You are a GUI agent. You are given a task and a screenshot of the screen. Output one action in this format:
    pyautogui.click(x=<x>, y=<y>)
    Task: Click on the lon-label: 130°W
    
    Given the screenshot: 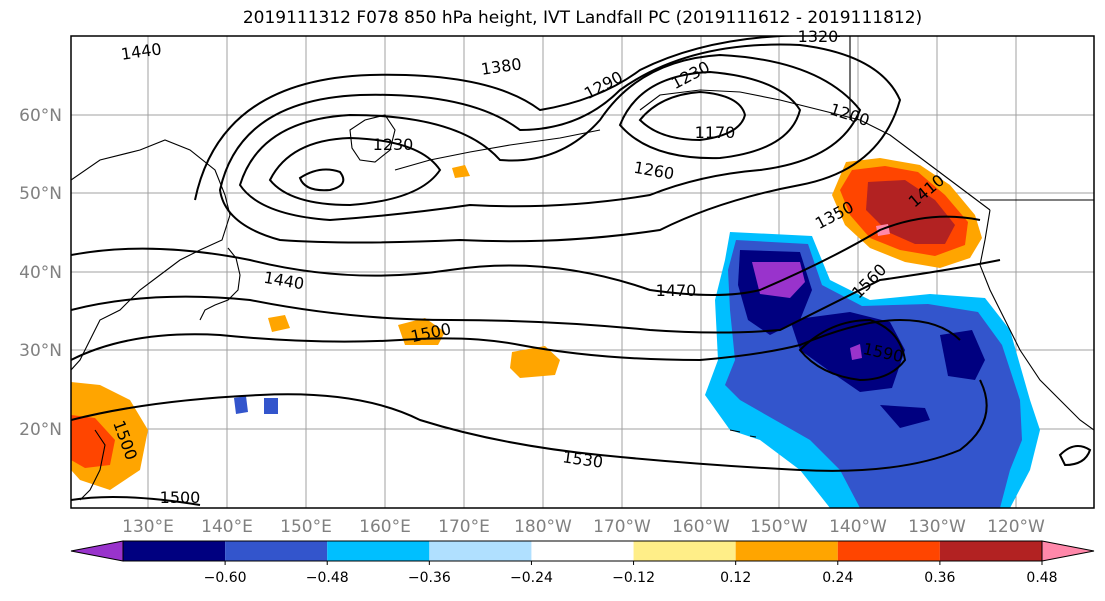 What is the action you would take?
    pyautogui.click(x=937, y=527)
    